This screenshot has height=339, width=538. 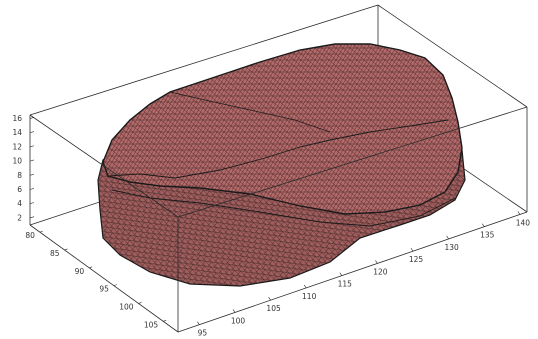 I want to click on z-tick-label: 16, so click(x=17, y=118).